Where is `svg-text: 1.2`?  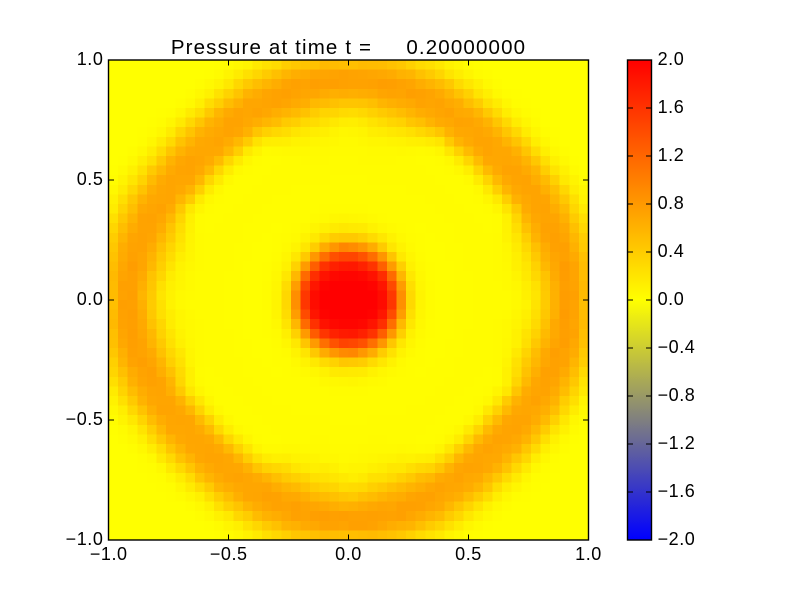
svg-text: 1.2 is located at coordinates (671, 155).